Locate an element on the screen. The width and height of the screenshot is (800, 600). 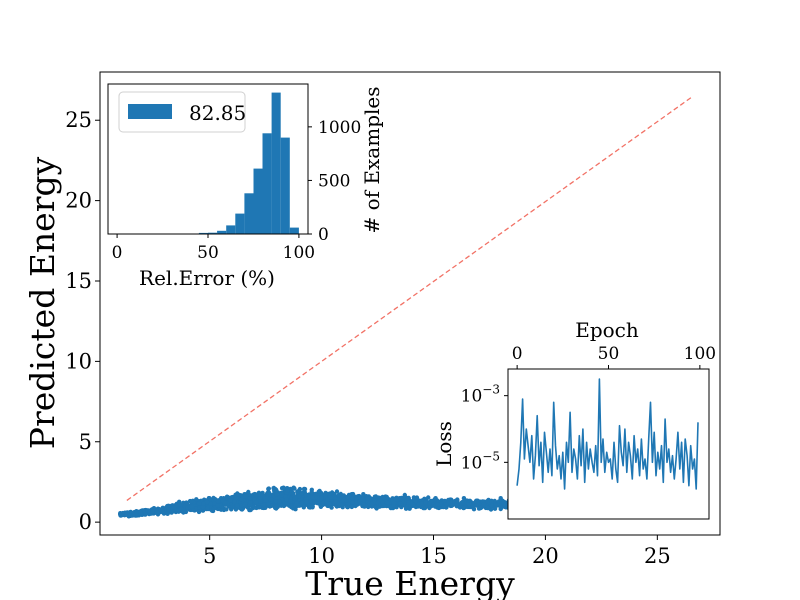
loss-x-axis-label: Epoch is located at coordinates (607, 330).